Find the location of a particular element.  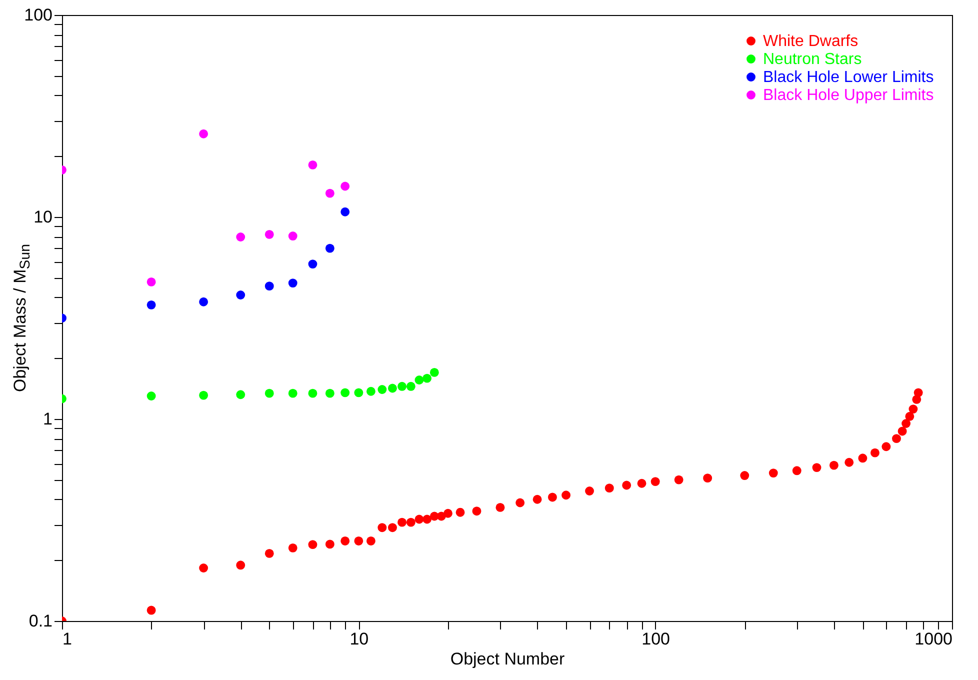

y-tick-label: 1 is located at coordinates (47, 419).